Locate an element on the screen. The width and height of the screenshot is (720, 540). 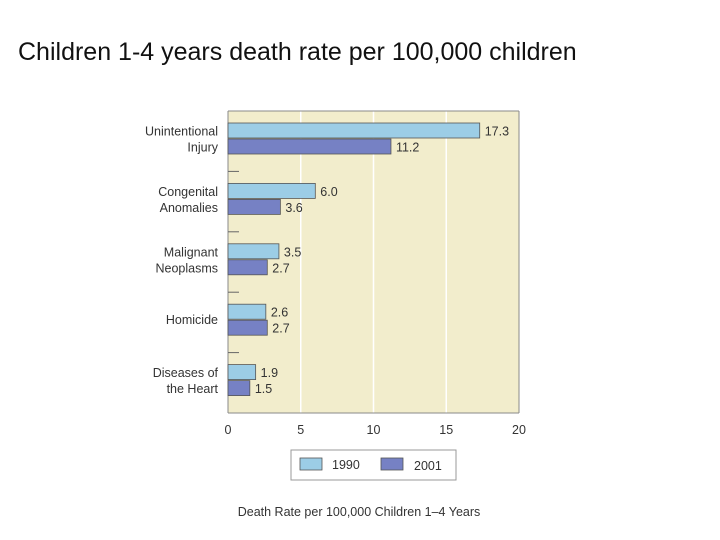
data-label: 6.0 is located at coordinates (328, 192).